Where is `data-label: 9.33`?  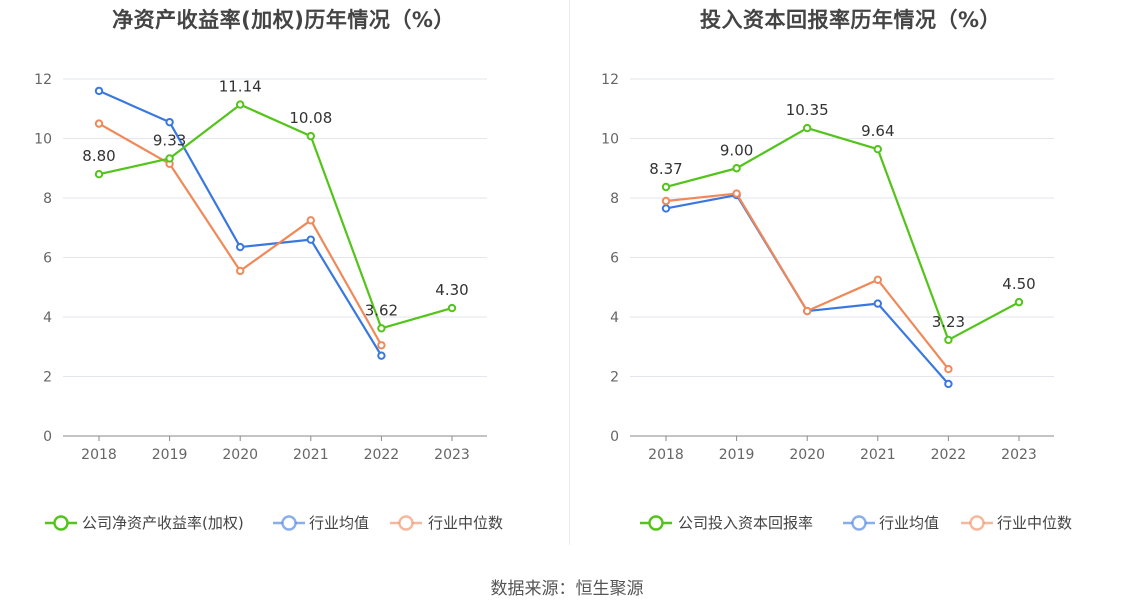
data-label: 9.33 is located at coordinates (169, 140).